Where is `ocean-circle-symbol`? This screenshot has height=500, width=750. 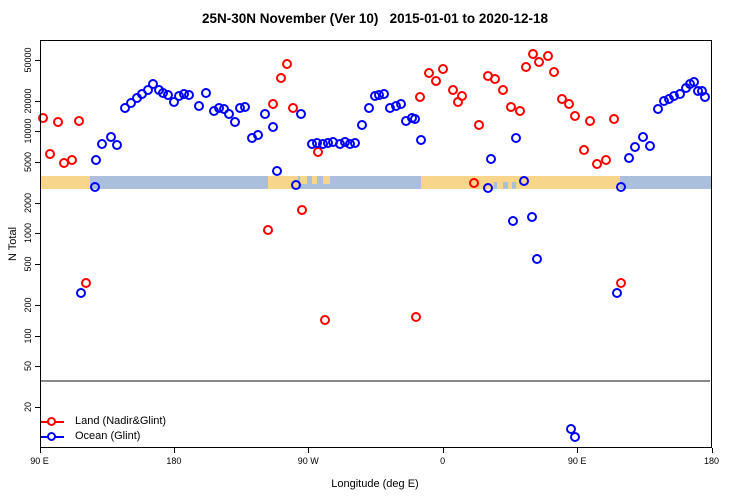 ocean-circle-symbol is located at coordinates (51, 436).